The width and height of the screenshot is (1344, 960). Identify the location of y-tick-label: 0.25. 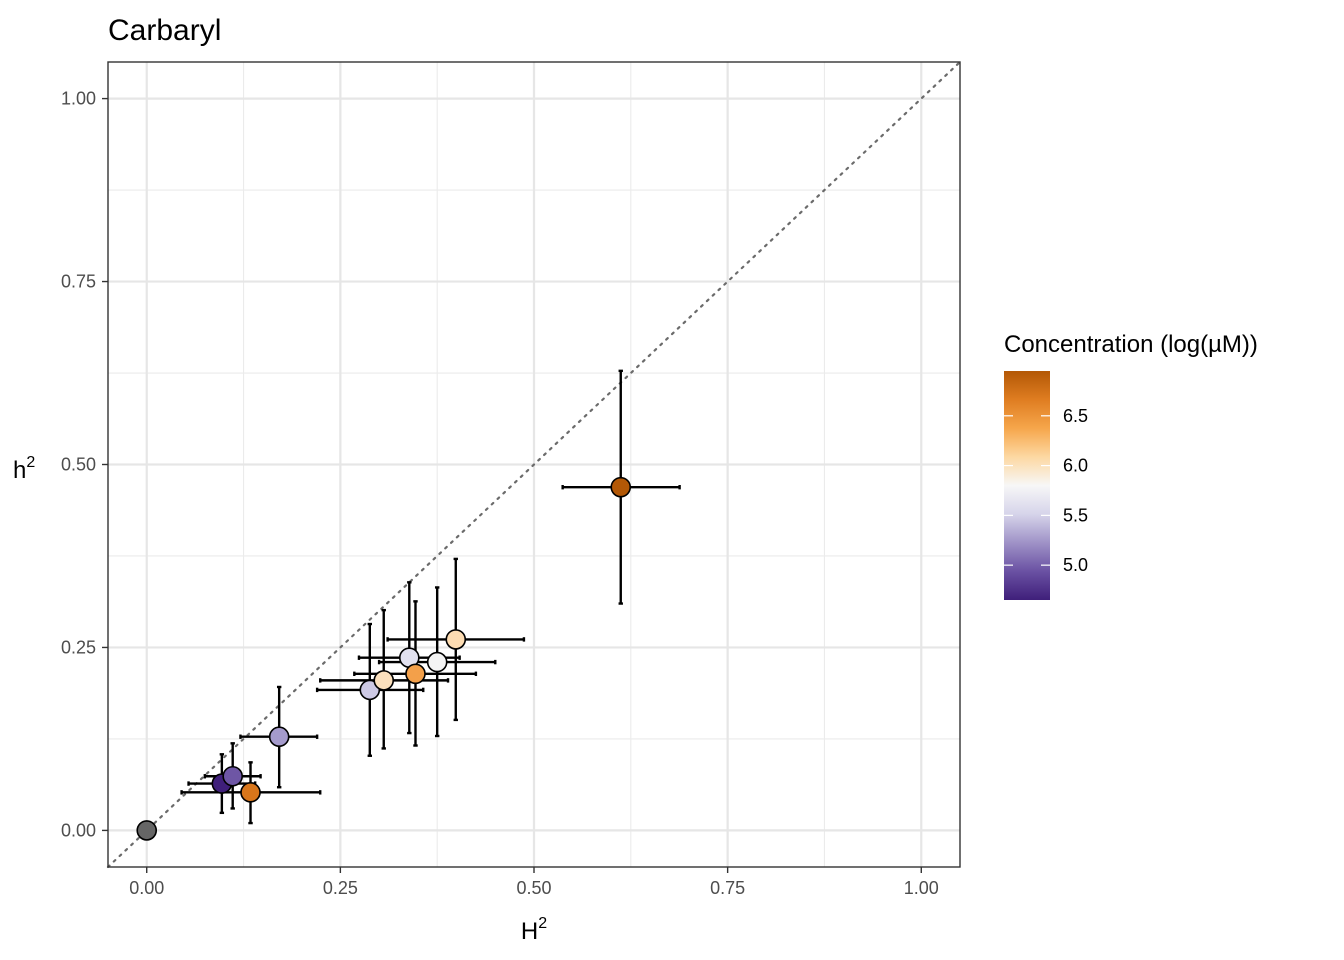
(78, 647).